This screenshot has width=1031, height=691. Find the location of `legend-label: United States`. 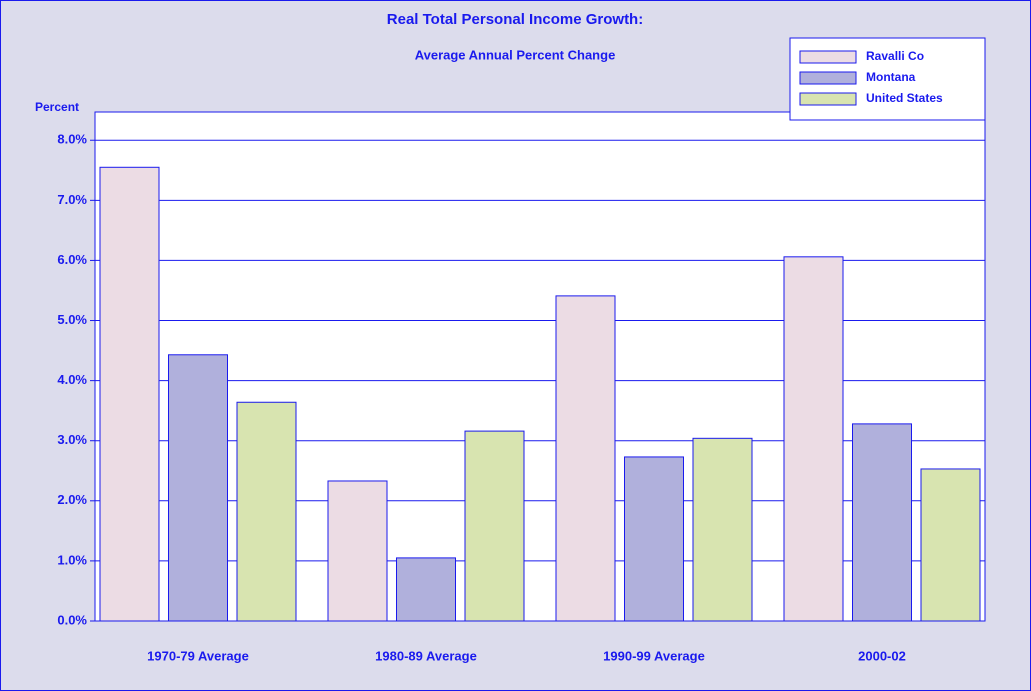

legend-label: United States is located at coordinates (904, 98).